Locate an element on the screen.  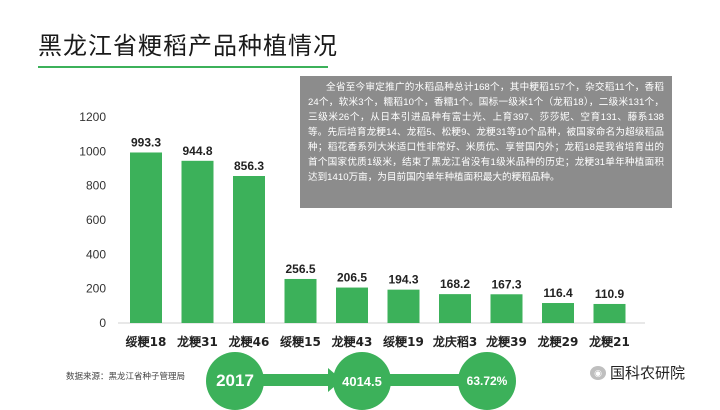
bar-value-label: 206.5 is located at coordinates (352, 278).